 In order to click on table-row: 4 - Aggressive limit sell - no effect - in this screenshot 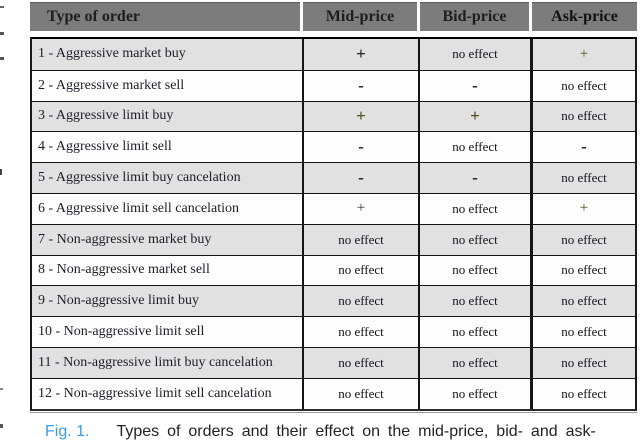, I will do `click(333, 147)`.